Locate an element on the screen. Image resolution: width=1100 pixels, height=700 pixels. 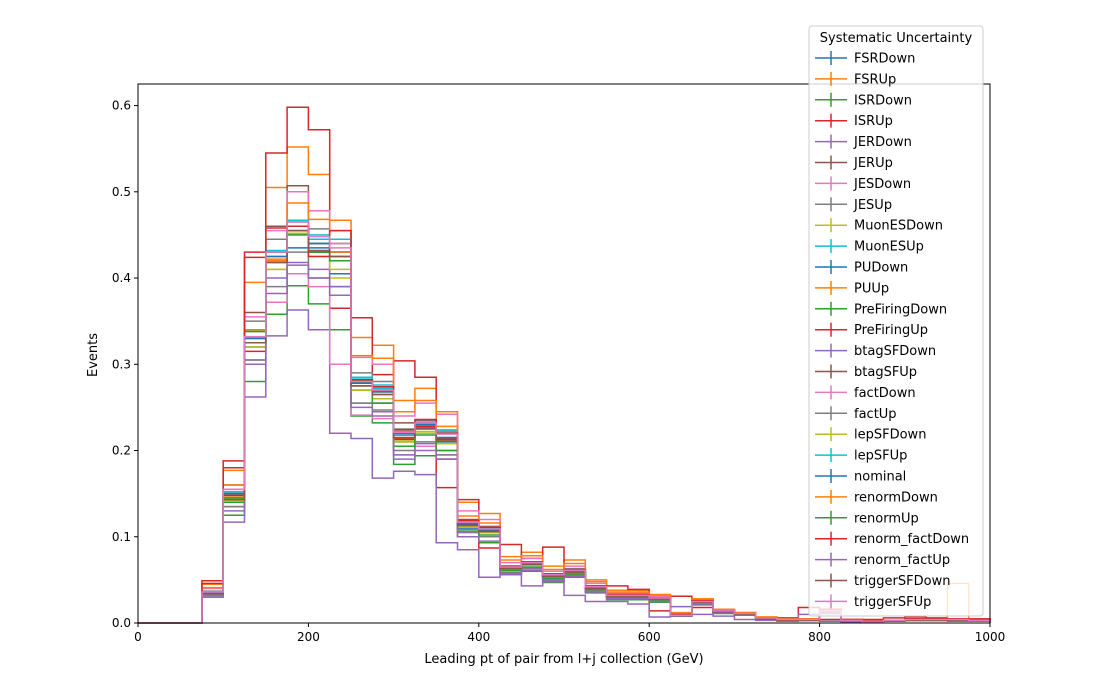
legend-label: PreFiringDown is located at coordinates (900, 309).